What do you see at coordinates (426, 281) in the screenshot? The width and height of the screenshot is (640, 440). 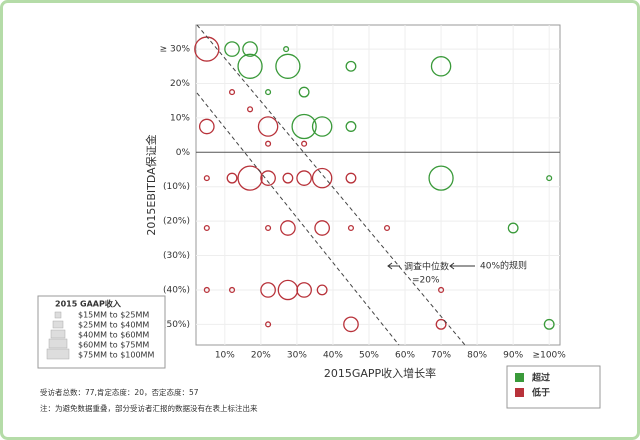 I see `annotation: =20%` at bounding box center [426, 281].